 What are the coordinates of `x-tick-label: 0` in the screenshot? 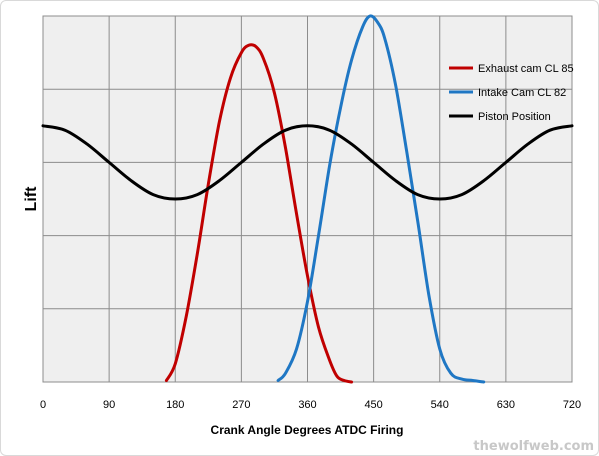 It's located at (43, 405).